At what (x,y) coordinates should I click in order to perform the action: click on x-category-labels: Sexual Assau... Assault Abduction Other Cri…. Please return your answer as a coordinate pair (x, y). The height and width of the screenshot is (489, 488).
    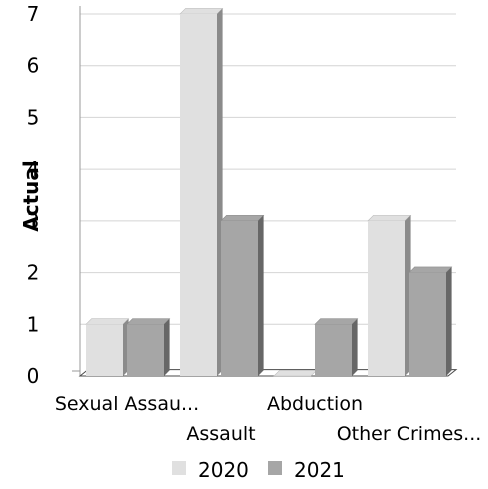
    Looking at the image, I should click on (268, 419).